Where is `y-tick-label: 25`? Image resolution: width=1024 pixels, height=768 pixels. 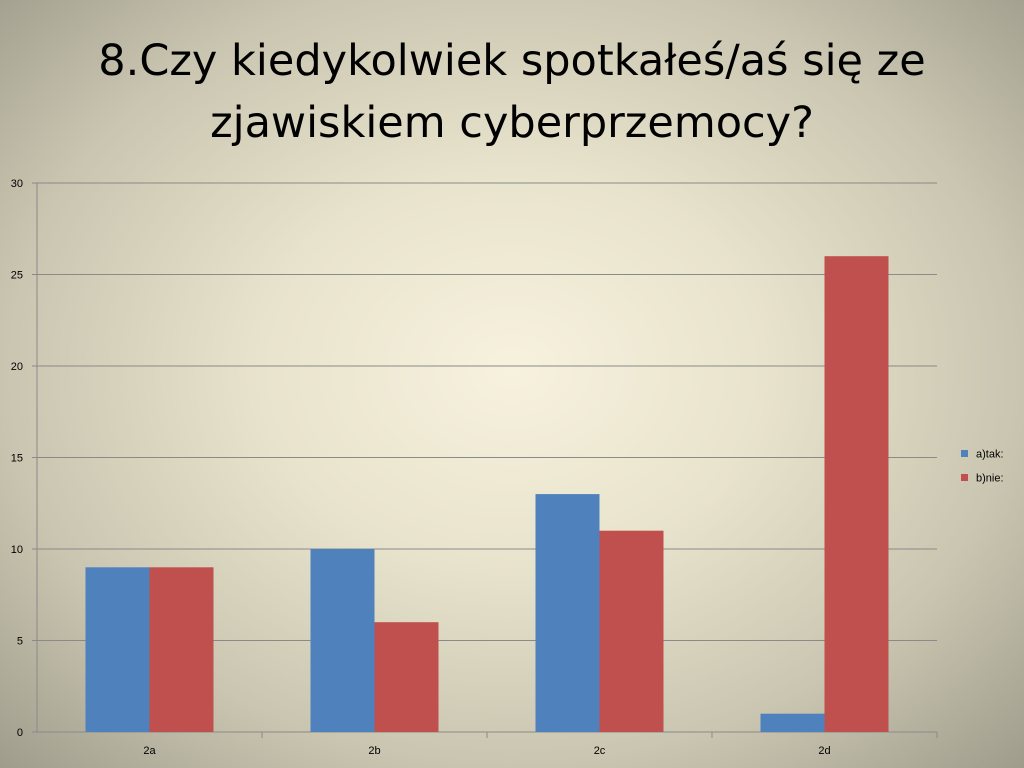
y-tick-label: 25 is located at coordinates (17, 276).